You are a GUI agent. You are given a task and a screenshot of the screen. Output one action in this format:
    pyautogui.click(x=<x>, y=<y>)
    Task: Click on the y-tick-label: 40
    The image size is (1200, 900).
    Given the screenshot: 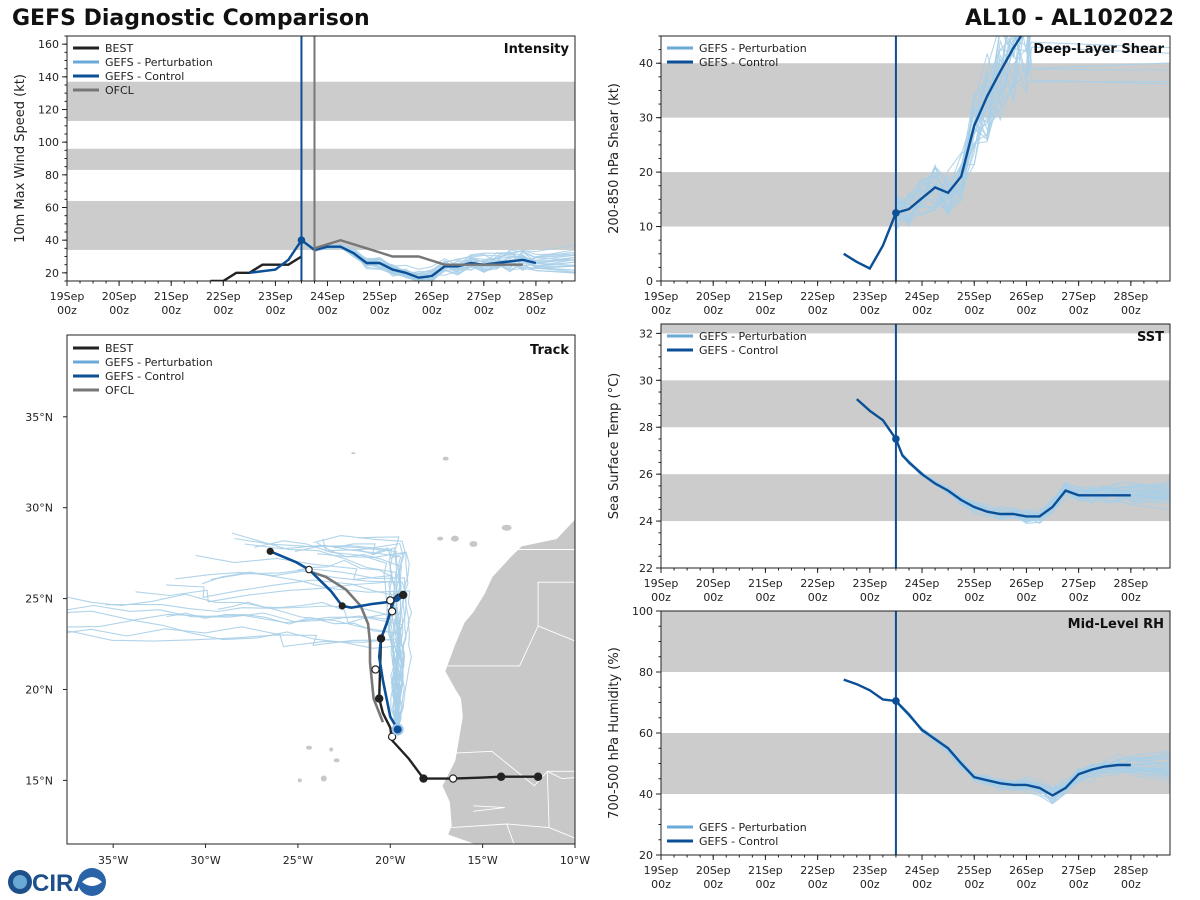 What is the action you would take?
    pyautogui.click(x=646, y=794)
    